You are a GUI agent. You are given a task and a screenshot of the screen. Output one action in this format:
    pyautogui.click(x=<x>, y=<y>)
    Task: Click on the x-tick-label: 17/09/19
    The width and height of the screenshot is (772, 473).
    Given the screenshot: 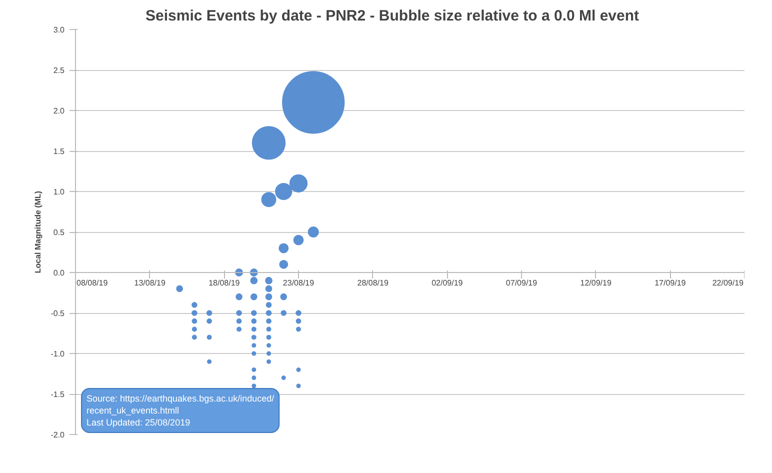 What is the action you would take?
    pyautogui.click(x=670, y=283)
    